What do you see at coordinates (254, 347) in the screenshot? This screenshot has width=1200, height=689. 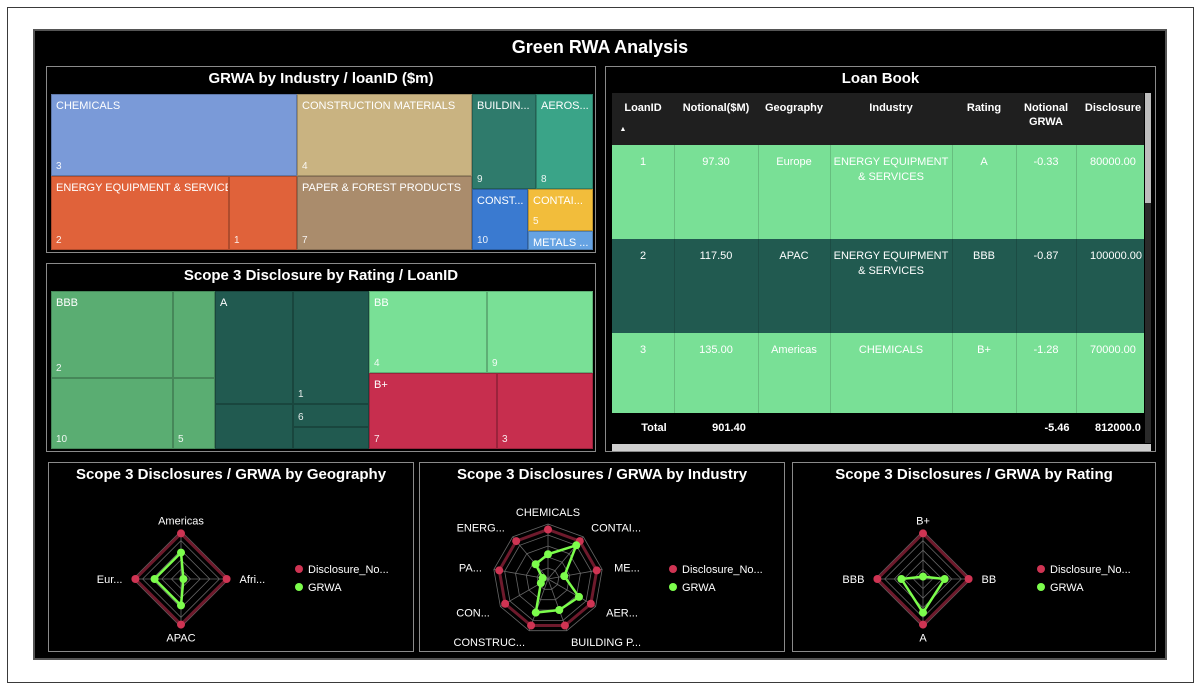 I see `rating-treemap-cell: A` at bounding box center [254, 347].